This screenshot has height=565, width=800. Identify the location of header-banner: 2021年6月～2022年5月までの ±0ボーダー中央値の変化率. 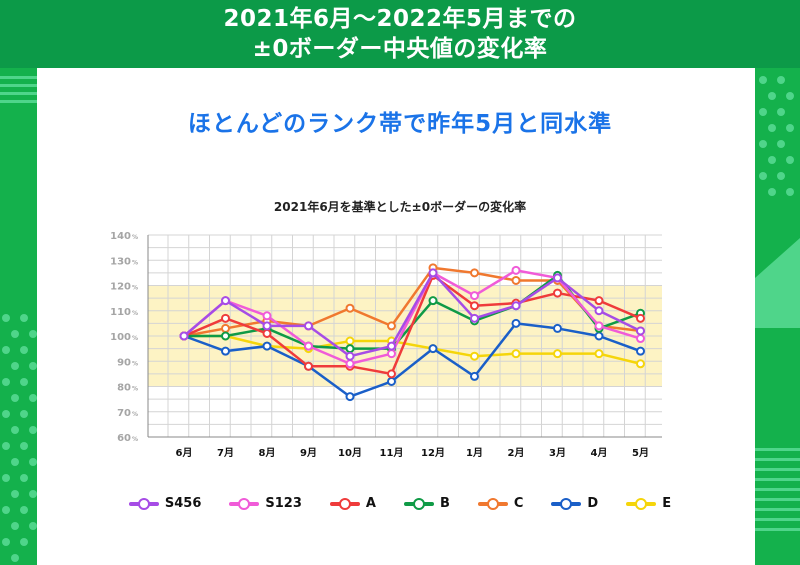
(400, 34).